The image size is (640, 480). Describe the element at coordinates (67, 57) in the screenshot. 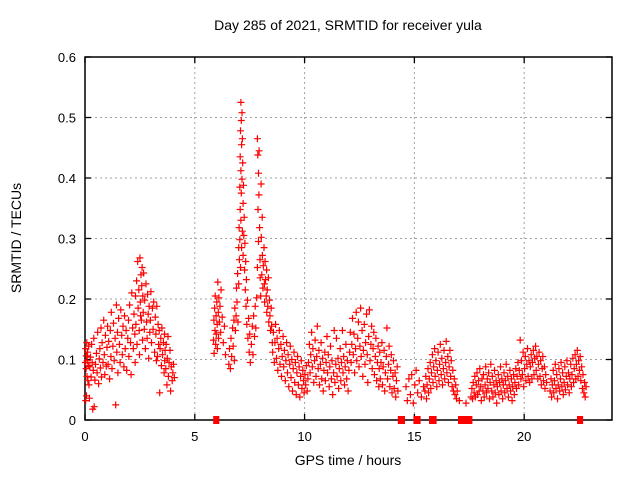

I see `y-tick-label: 0.6` at that location.